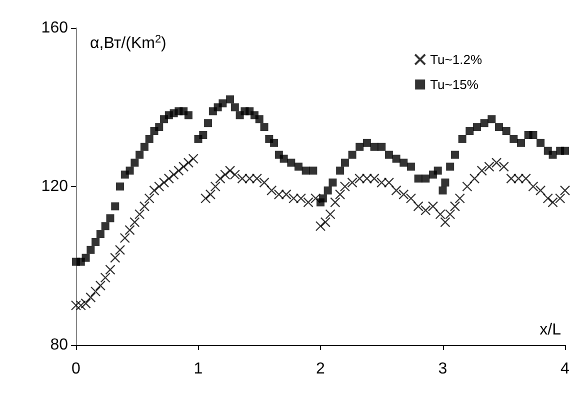 The height and width of the screenshot is (401, 585). I want to click on legend-label: Tu~1.2%, so click(456, 59).